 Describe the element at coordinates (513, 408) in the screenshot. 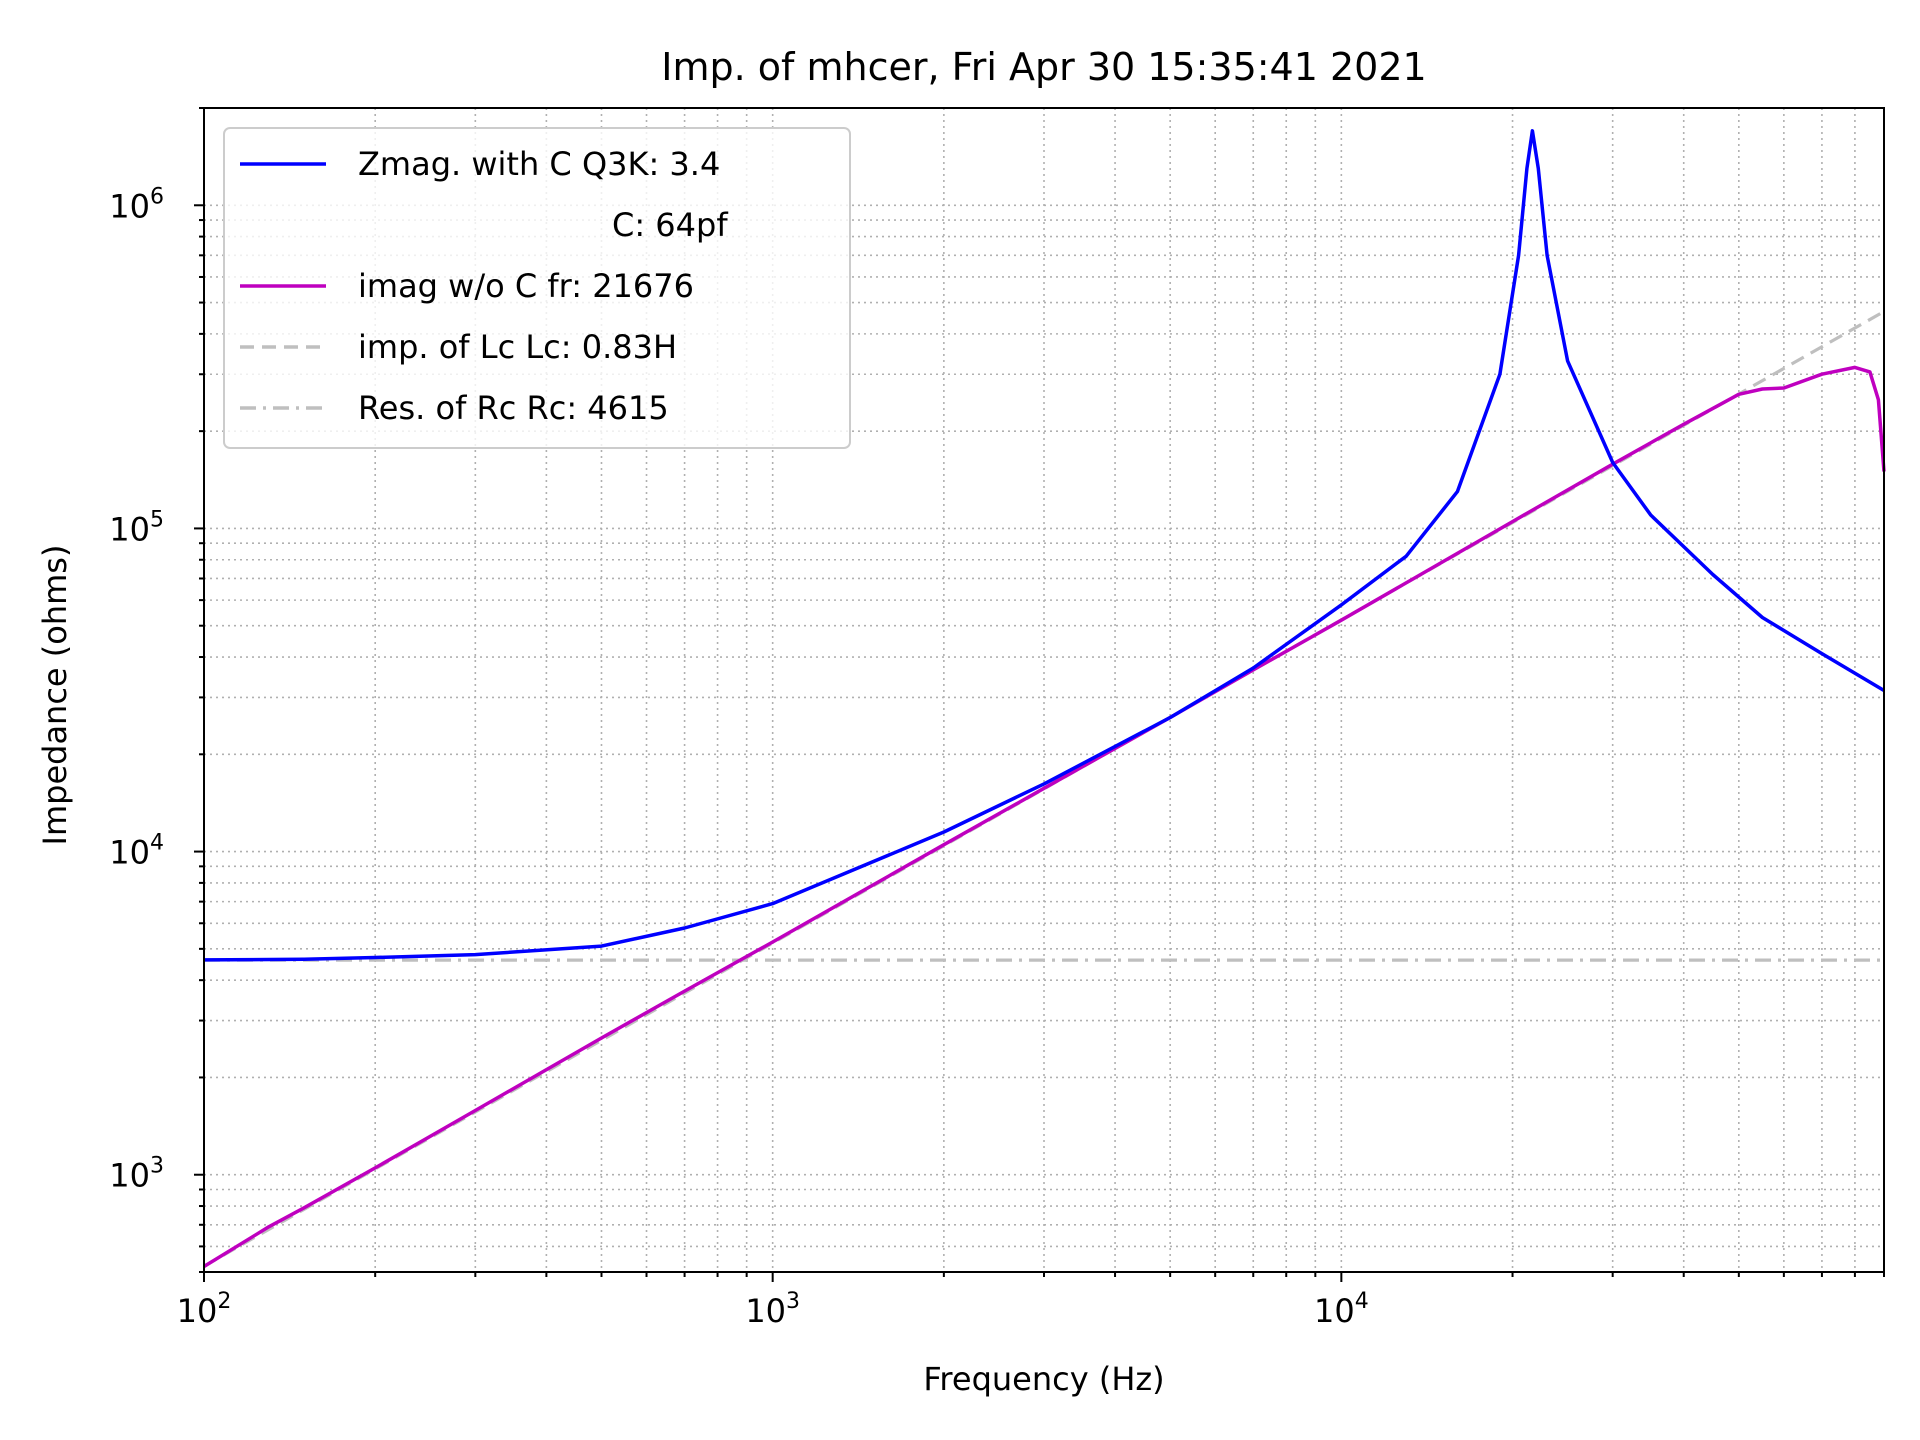

I see `legend-label: Res. of Rc Rc: 4615` at that location.